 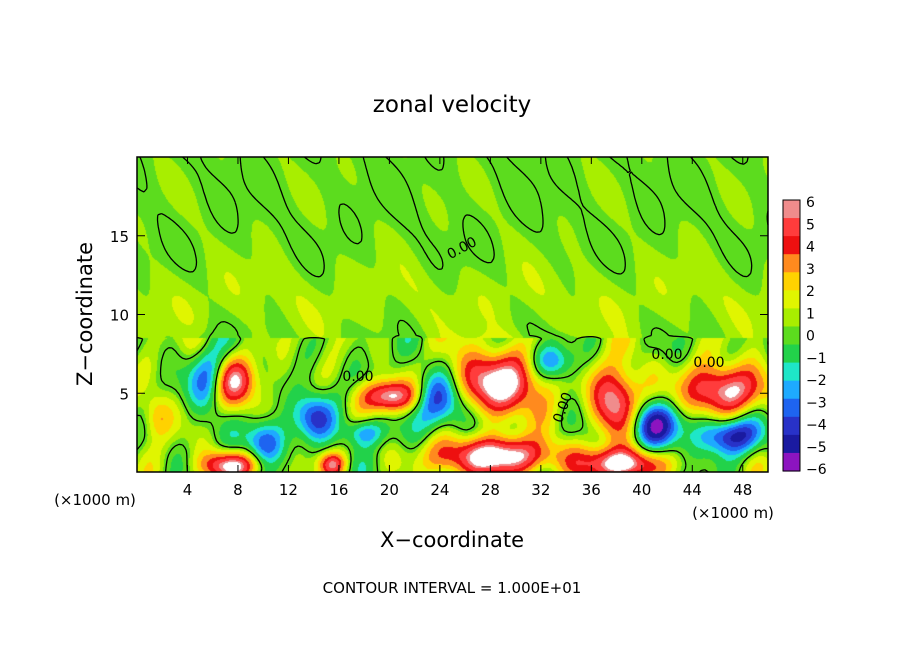 I want to click on colorbar-frame, so click(x=791, y=335).